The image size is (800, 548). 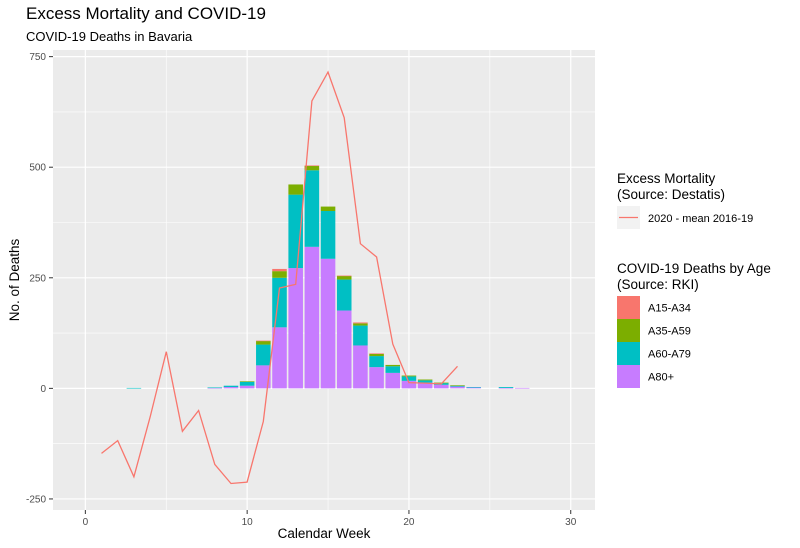 What do you see at coordinates (14, 279) in the screenshot?
I see `y-axis-label: No. of Deaths` at bounding box center [14, 279].